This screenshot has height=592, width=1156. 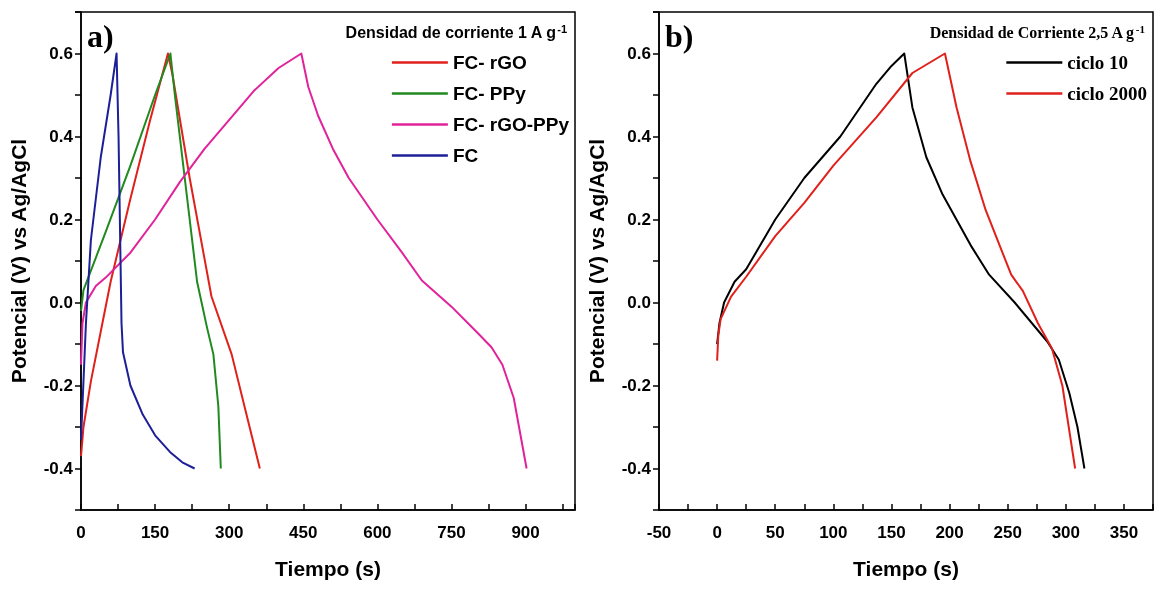 I want to click on x-tick-label: 50, so click(x=775, y=532).